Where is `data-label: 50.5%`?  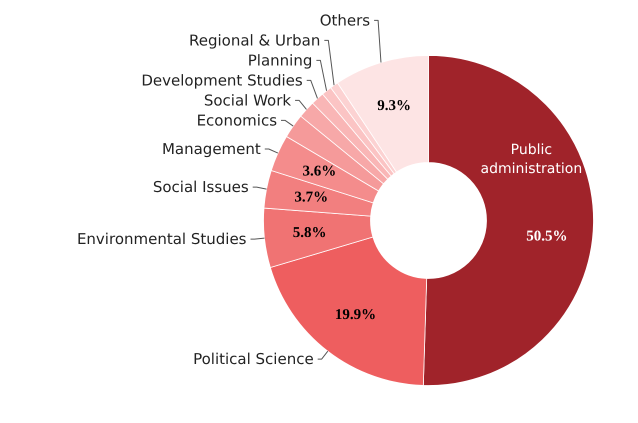 data-label: 50.5% is located at coordinates (547, 236).